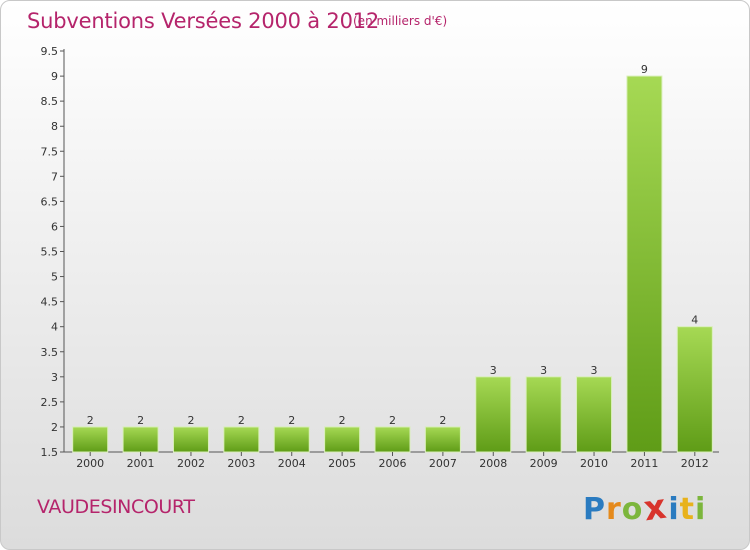 Image resolution: width=750 pixels, height=550 pixels. What do you see at coordinates (54, 377) in the screenshot?
I see `y-tick-label: 3` at bounding box center [54, 377].